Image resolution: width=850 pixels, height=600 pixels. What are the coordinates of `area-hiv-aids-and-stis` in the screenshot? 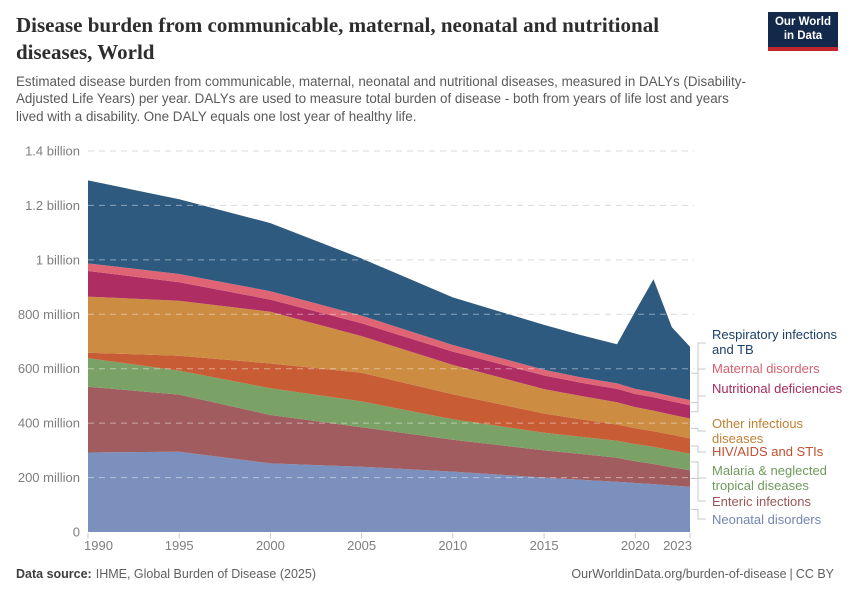 It's located at (389, 403).